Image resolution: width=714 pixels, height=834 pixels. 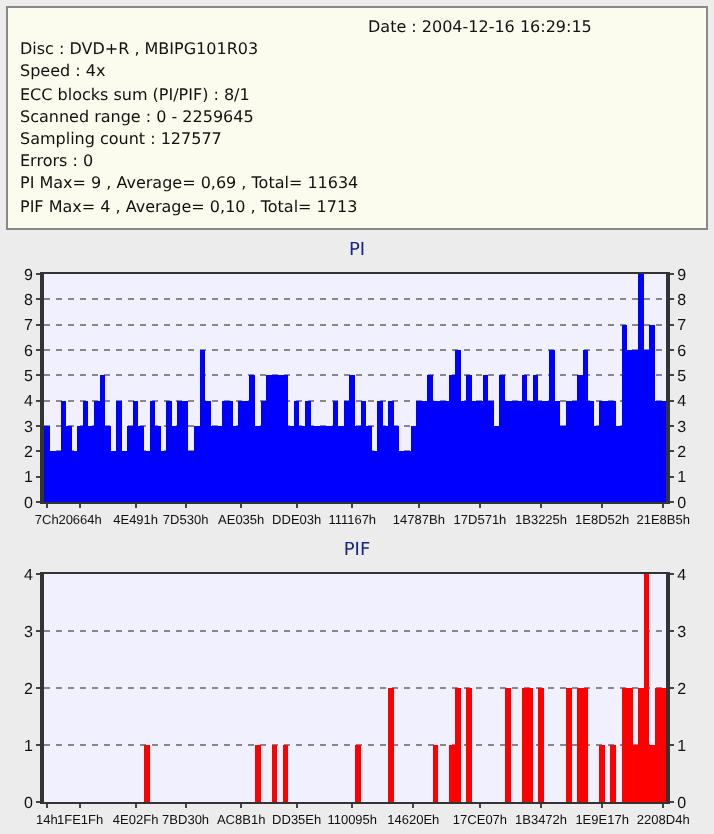 What do you see at coordinates (190, 184) in the screenshot?
I see `text: PI Max= 9 , Average= 0,69 , Total= 11634` at bounding box center [190, 184].